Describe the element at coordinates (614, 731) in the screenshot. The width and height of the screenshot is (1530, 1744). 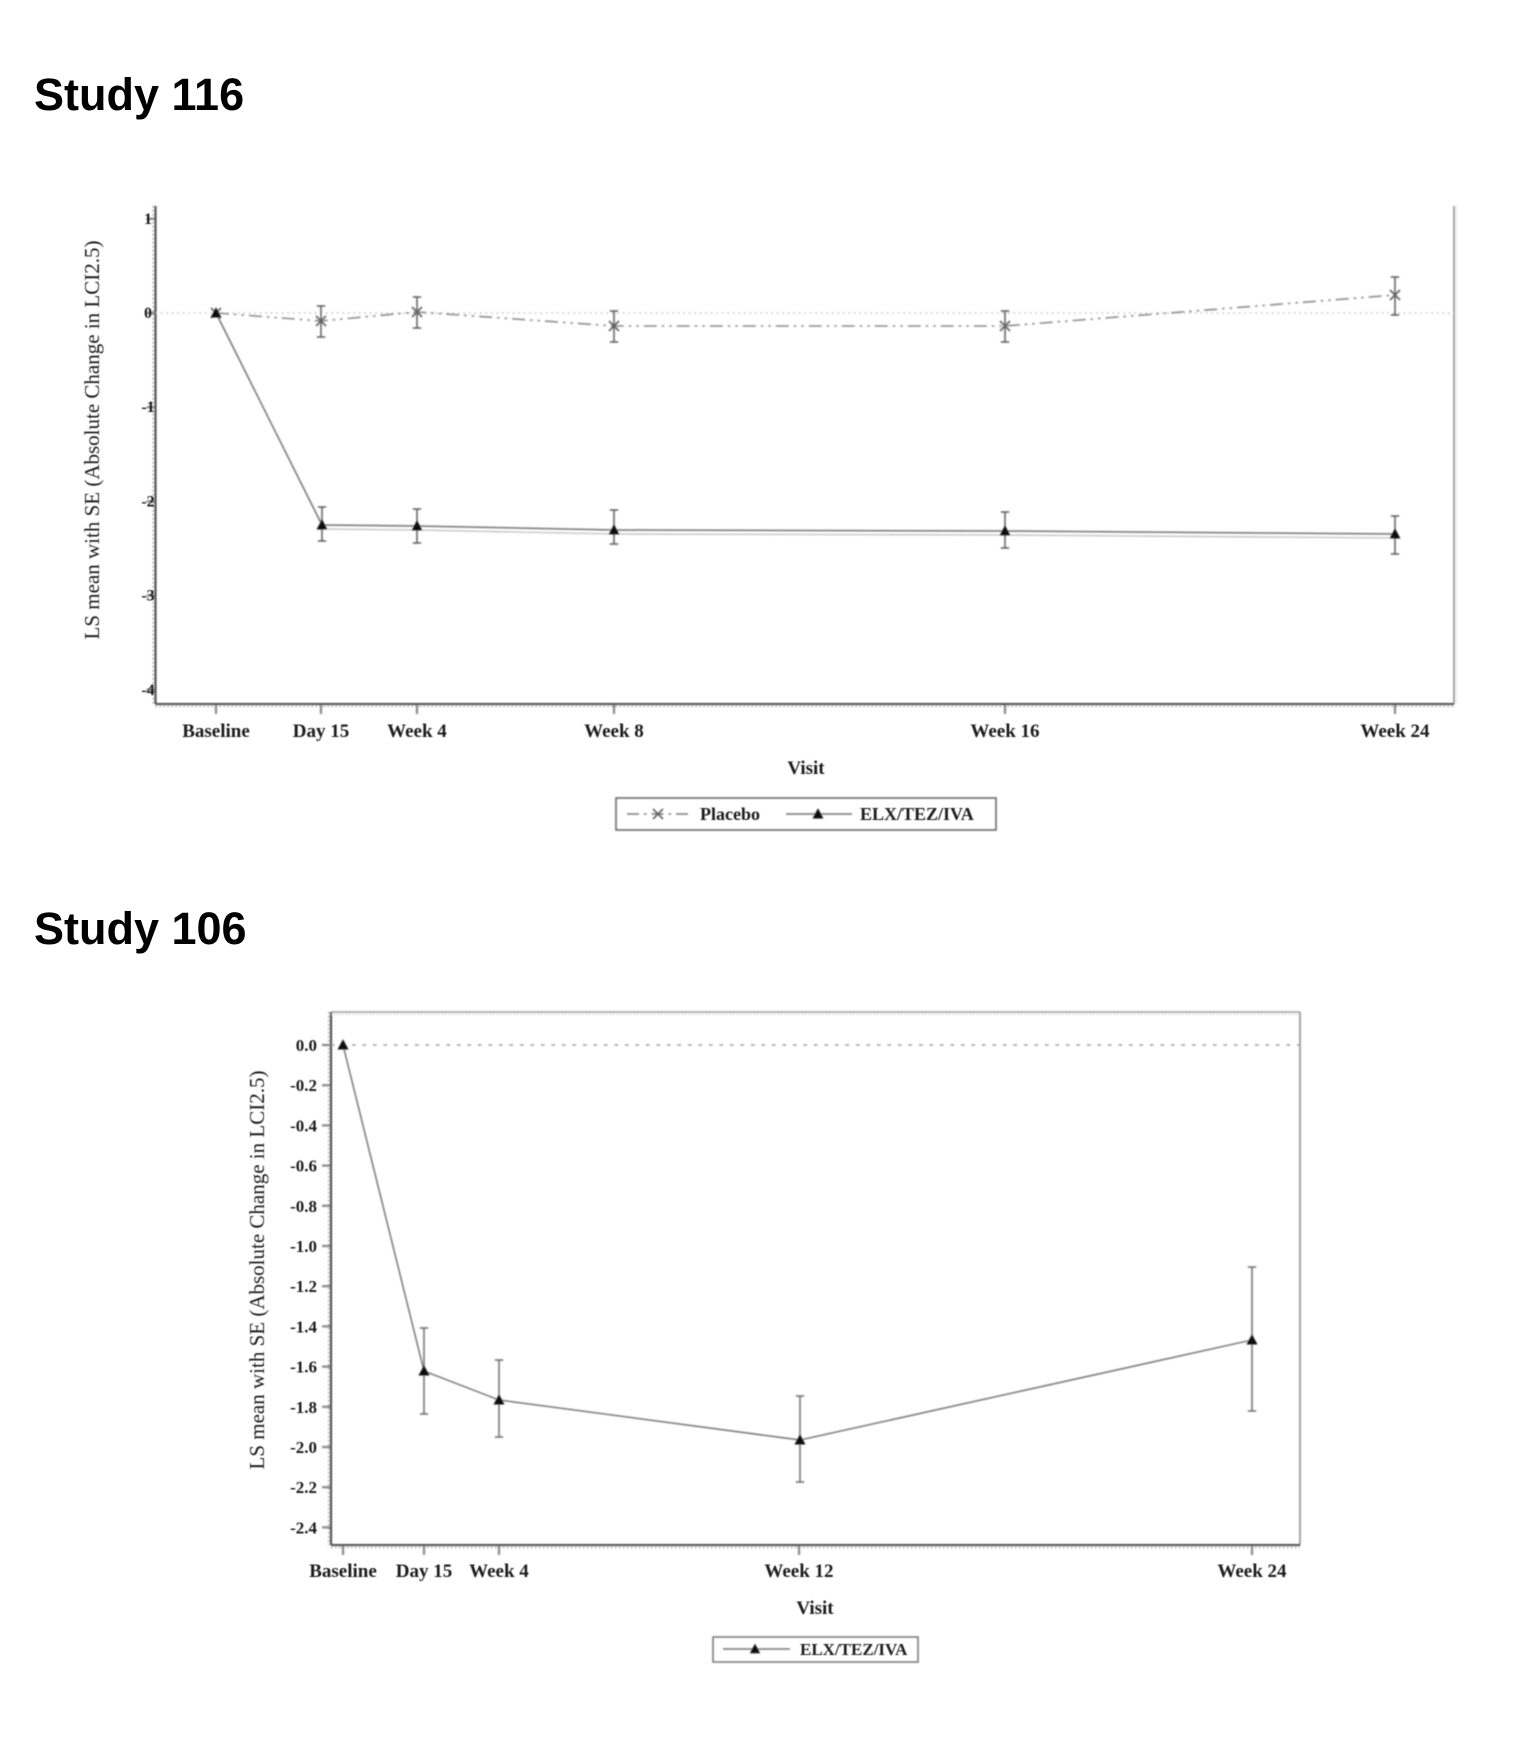
I see `svg-text: Week 8` at that location.